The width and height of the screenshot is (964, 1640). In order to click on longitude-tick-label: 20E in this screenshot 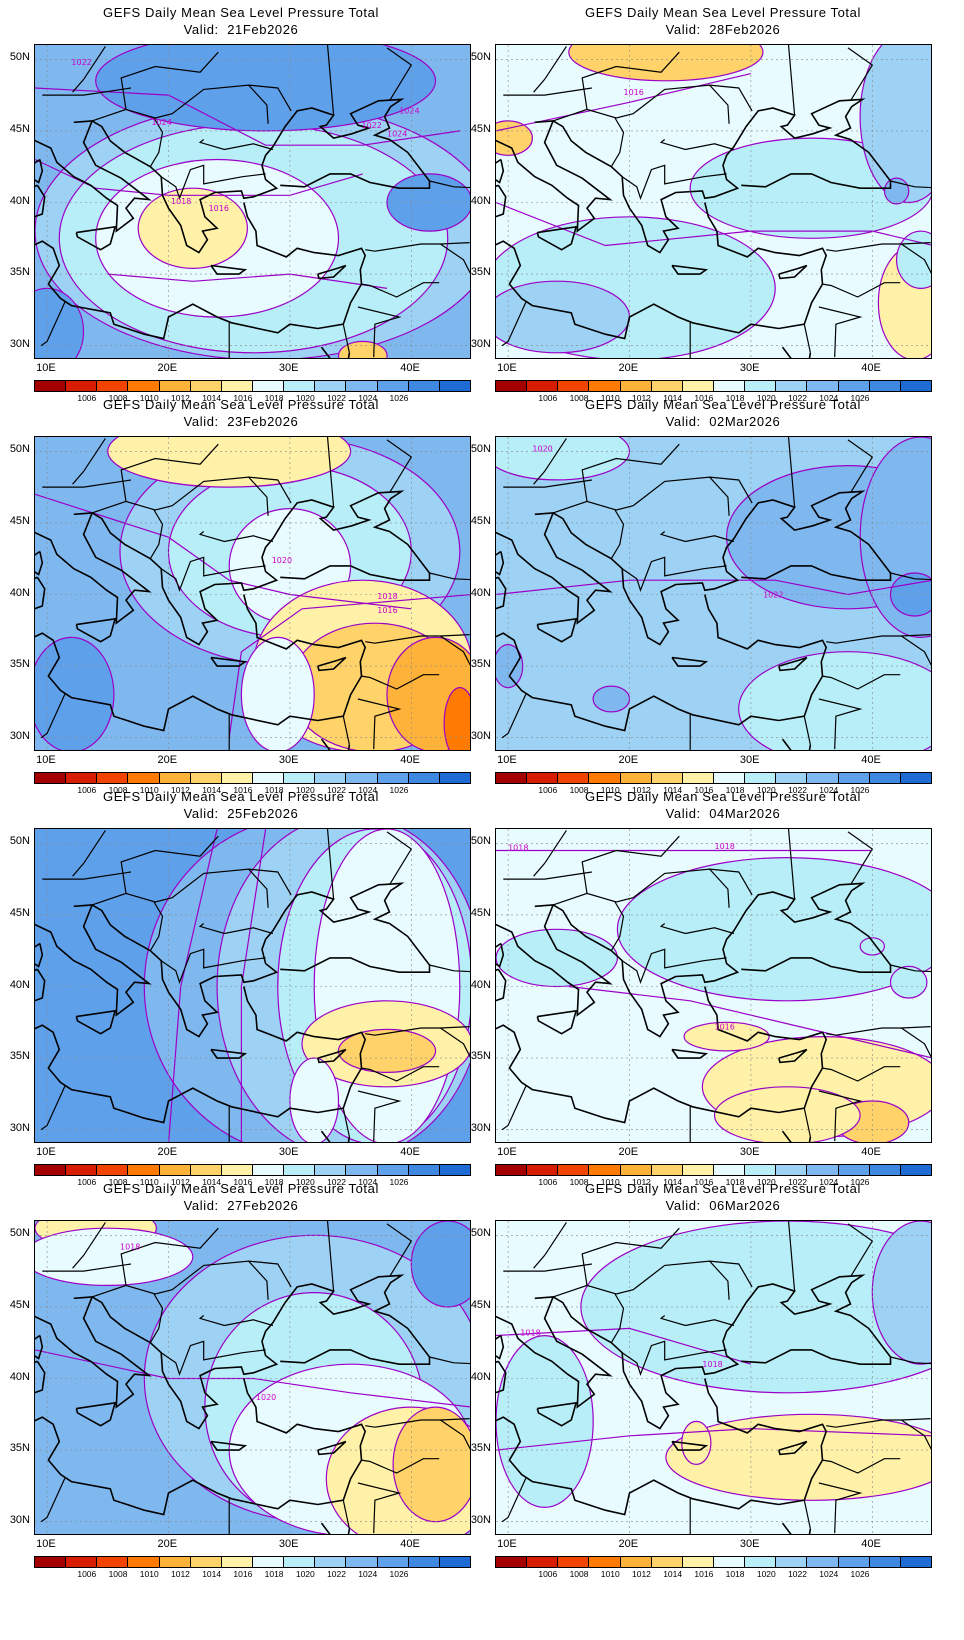, I will do `click(628, 368)`.